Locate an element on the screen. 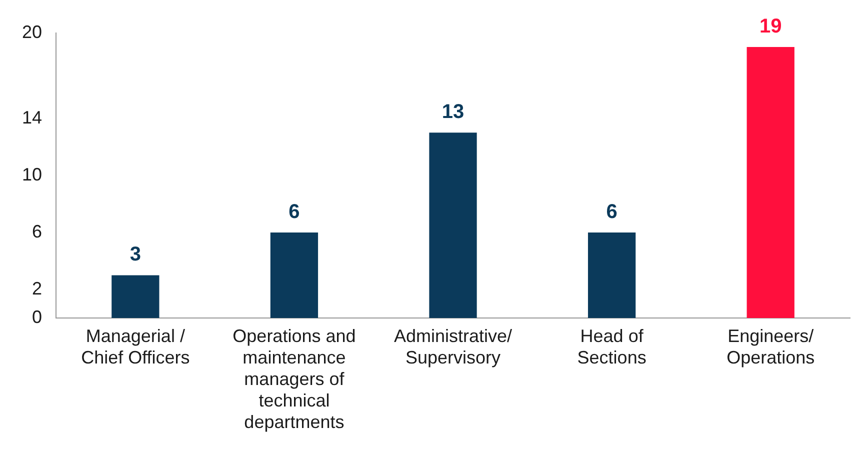  data-label: 3 is located at coordinates (135, 255).